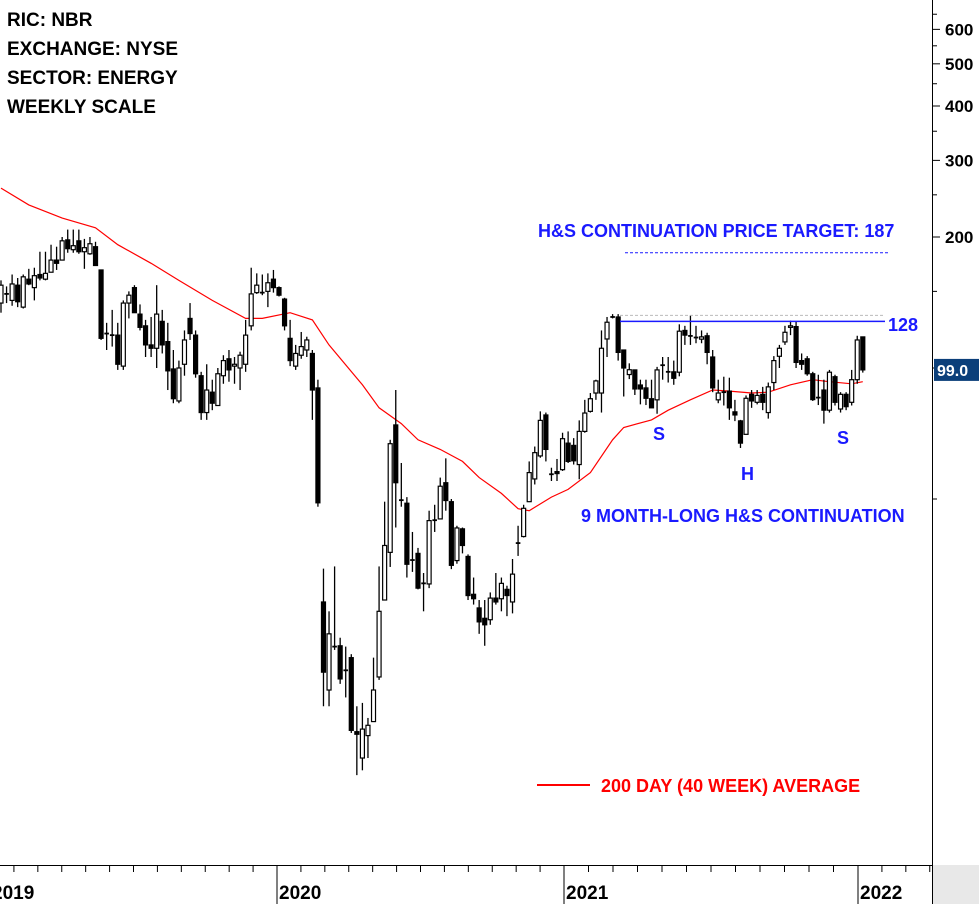 The height and width of the screenshot is (904, 979). I want to click on legend-ma-label: 200 DAY (40 WEEK) AVERAGE, so click(730, 786).